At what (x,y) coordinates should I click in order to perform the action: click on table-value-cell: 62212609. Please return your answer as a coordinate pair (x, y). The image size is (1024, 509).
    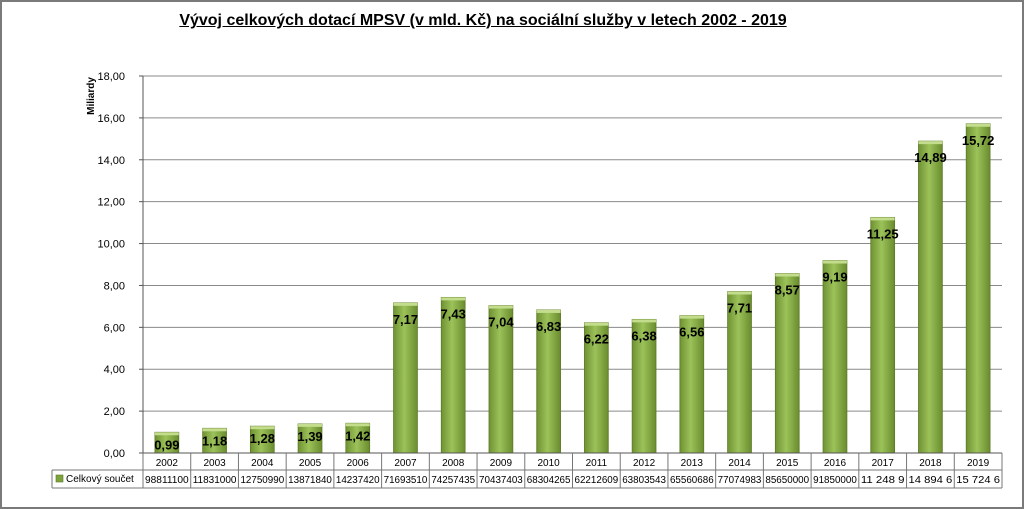
    Looking at the image, I should click on (597, 480).